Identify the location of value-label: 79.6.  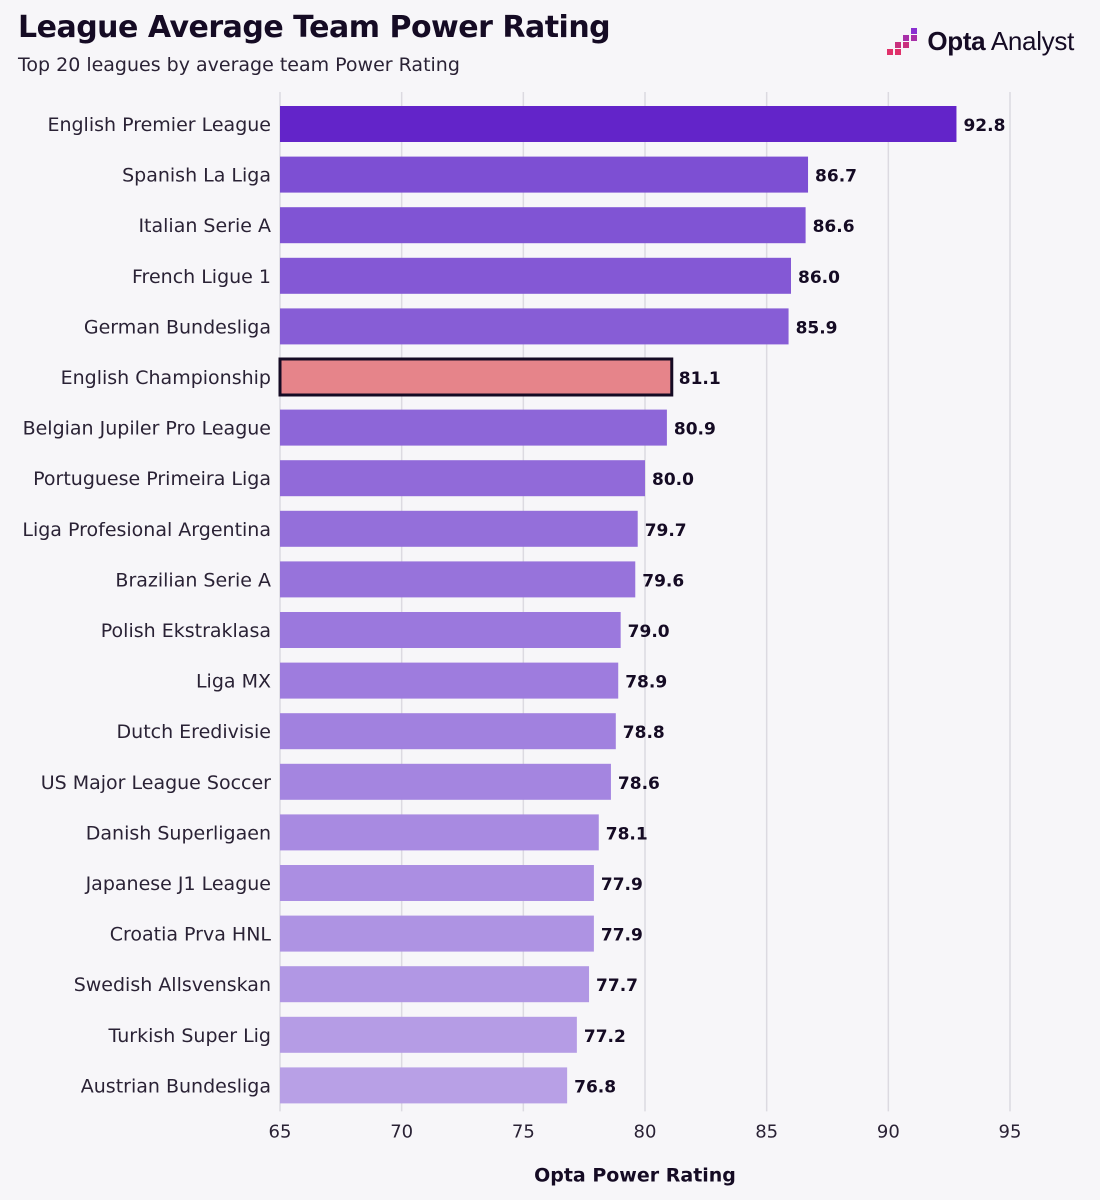
(663, 581).